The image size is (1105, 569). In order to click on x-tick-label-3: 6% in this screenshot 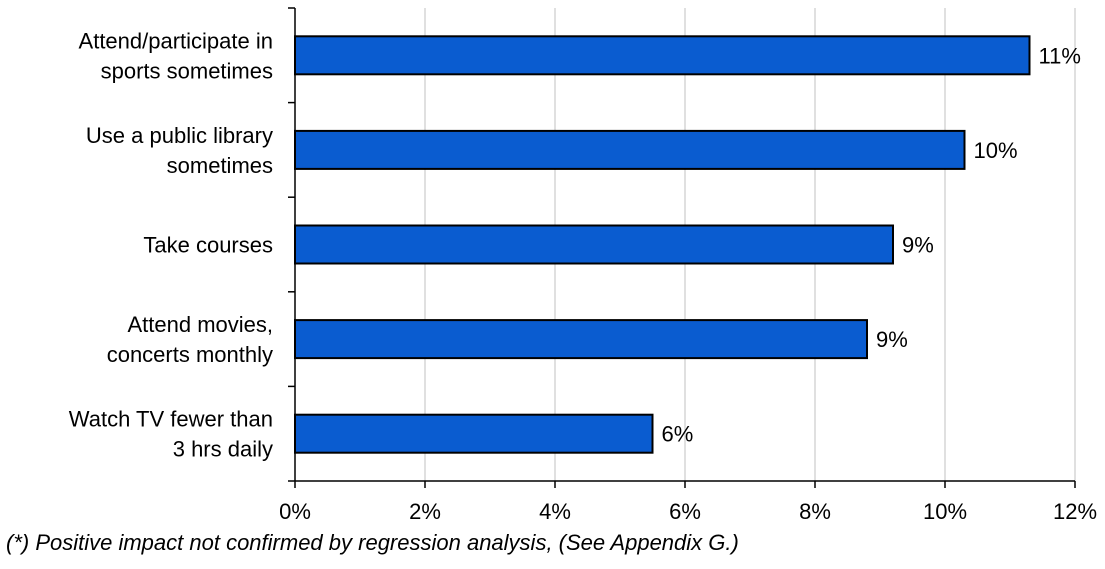, I will do `click(685, 511)`.